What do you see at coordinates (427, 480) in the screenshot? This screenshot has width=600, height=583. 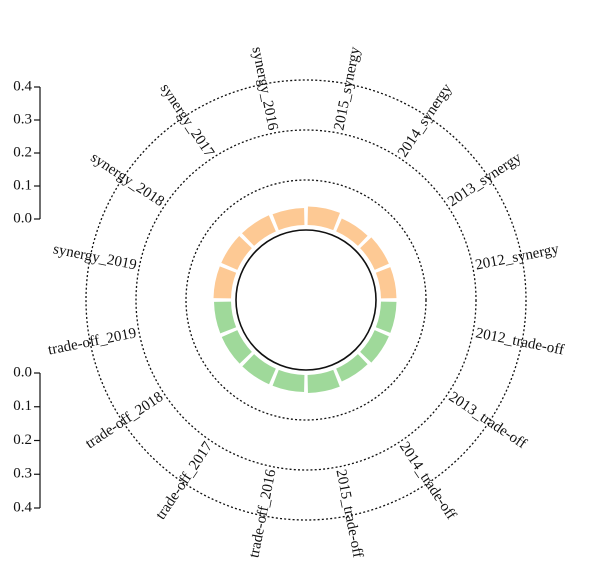 I see `category-label: 2014_trade-off` at bounding box center [427, 480].